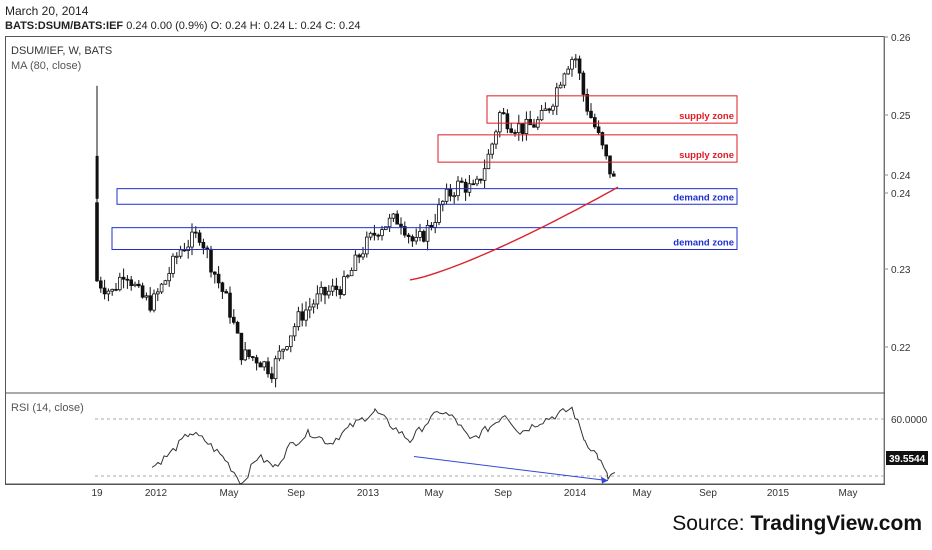 Image resolution: width=932 pixels, height=550 pixels. What do you see at coordinates (474, 493) in the screenshot?
I see `time-axis: 19 2012 May Sep 2013 May Sep 2014 May Sep 2015 May` at bounding box center [474, 493].